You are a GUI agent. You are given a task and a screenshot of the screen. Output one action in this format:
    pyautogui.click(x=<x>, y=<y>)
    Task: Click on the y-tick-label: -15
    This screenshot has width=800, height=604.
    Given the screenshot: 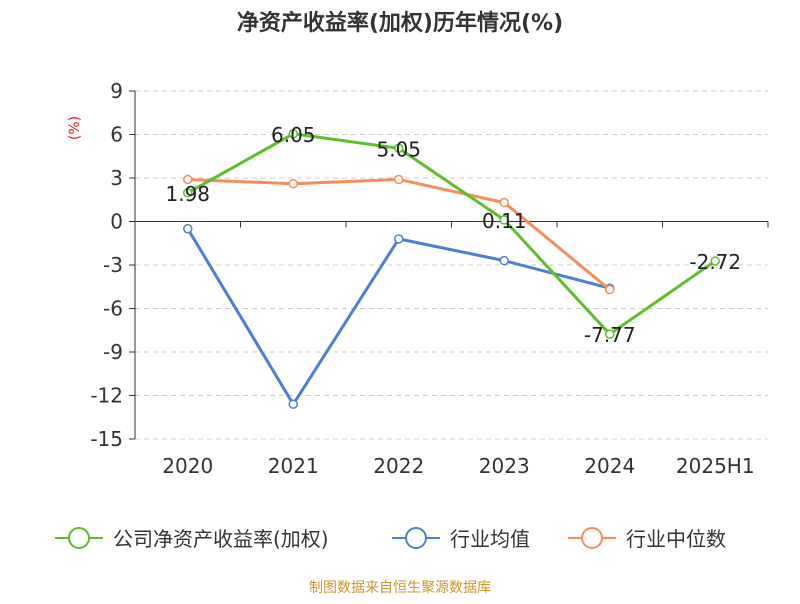 What is the action you would take?
    pyautogui.click(x=106, y=439)
    